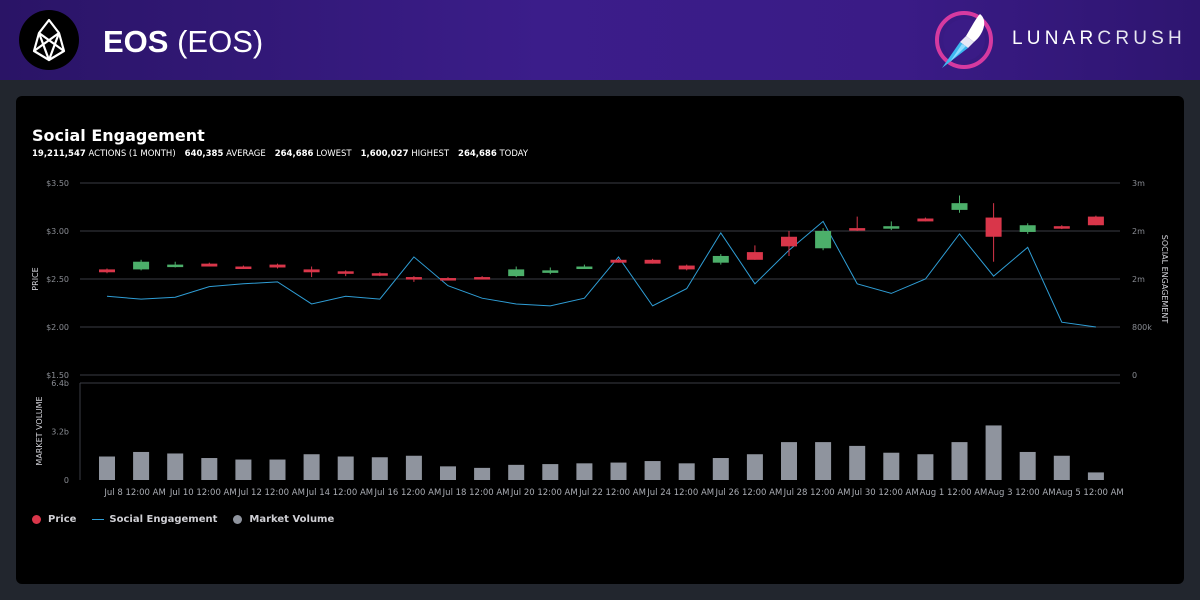 The image size is (1200, 600). Describe the element at coordinates (204, 154) in the screenshot. I see `stat-value: 640,385` at that location.